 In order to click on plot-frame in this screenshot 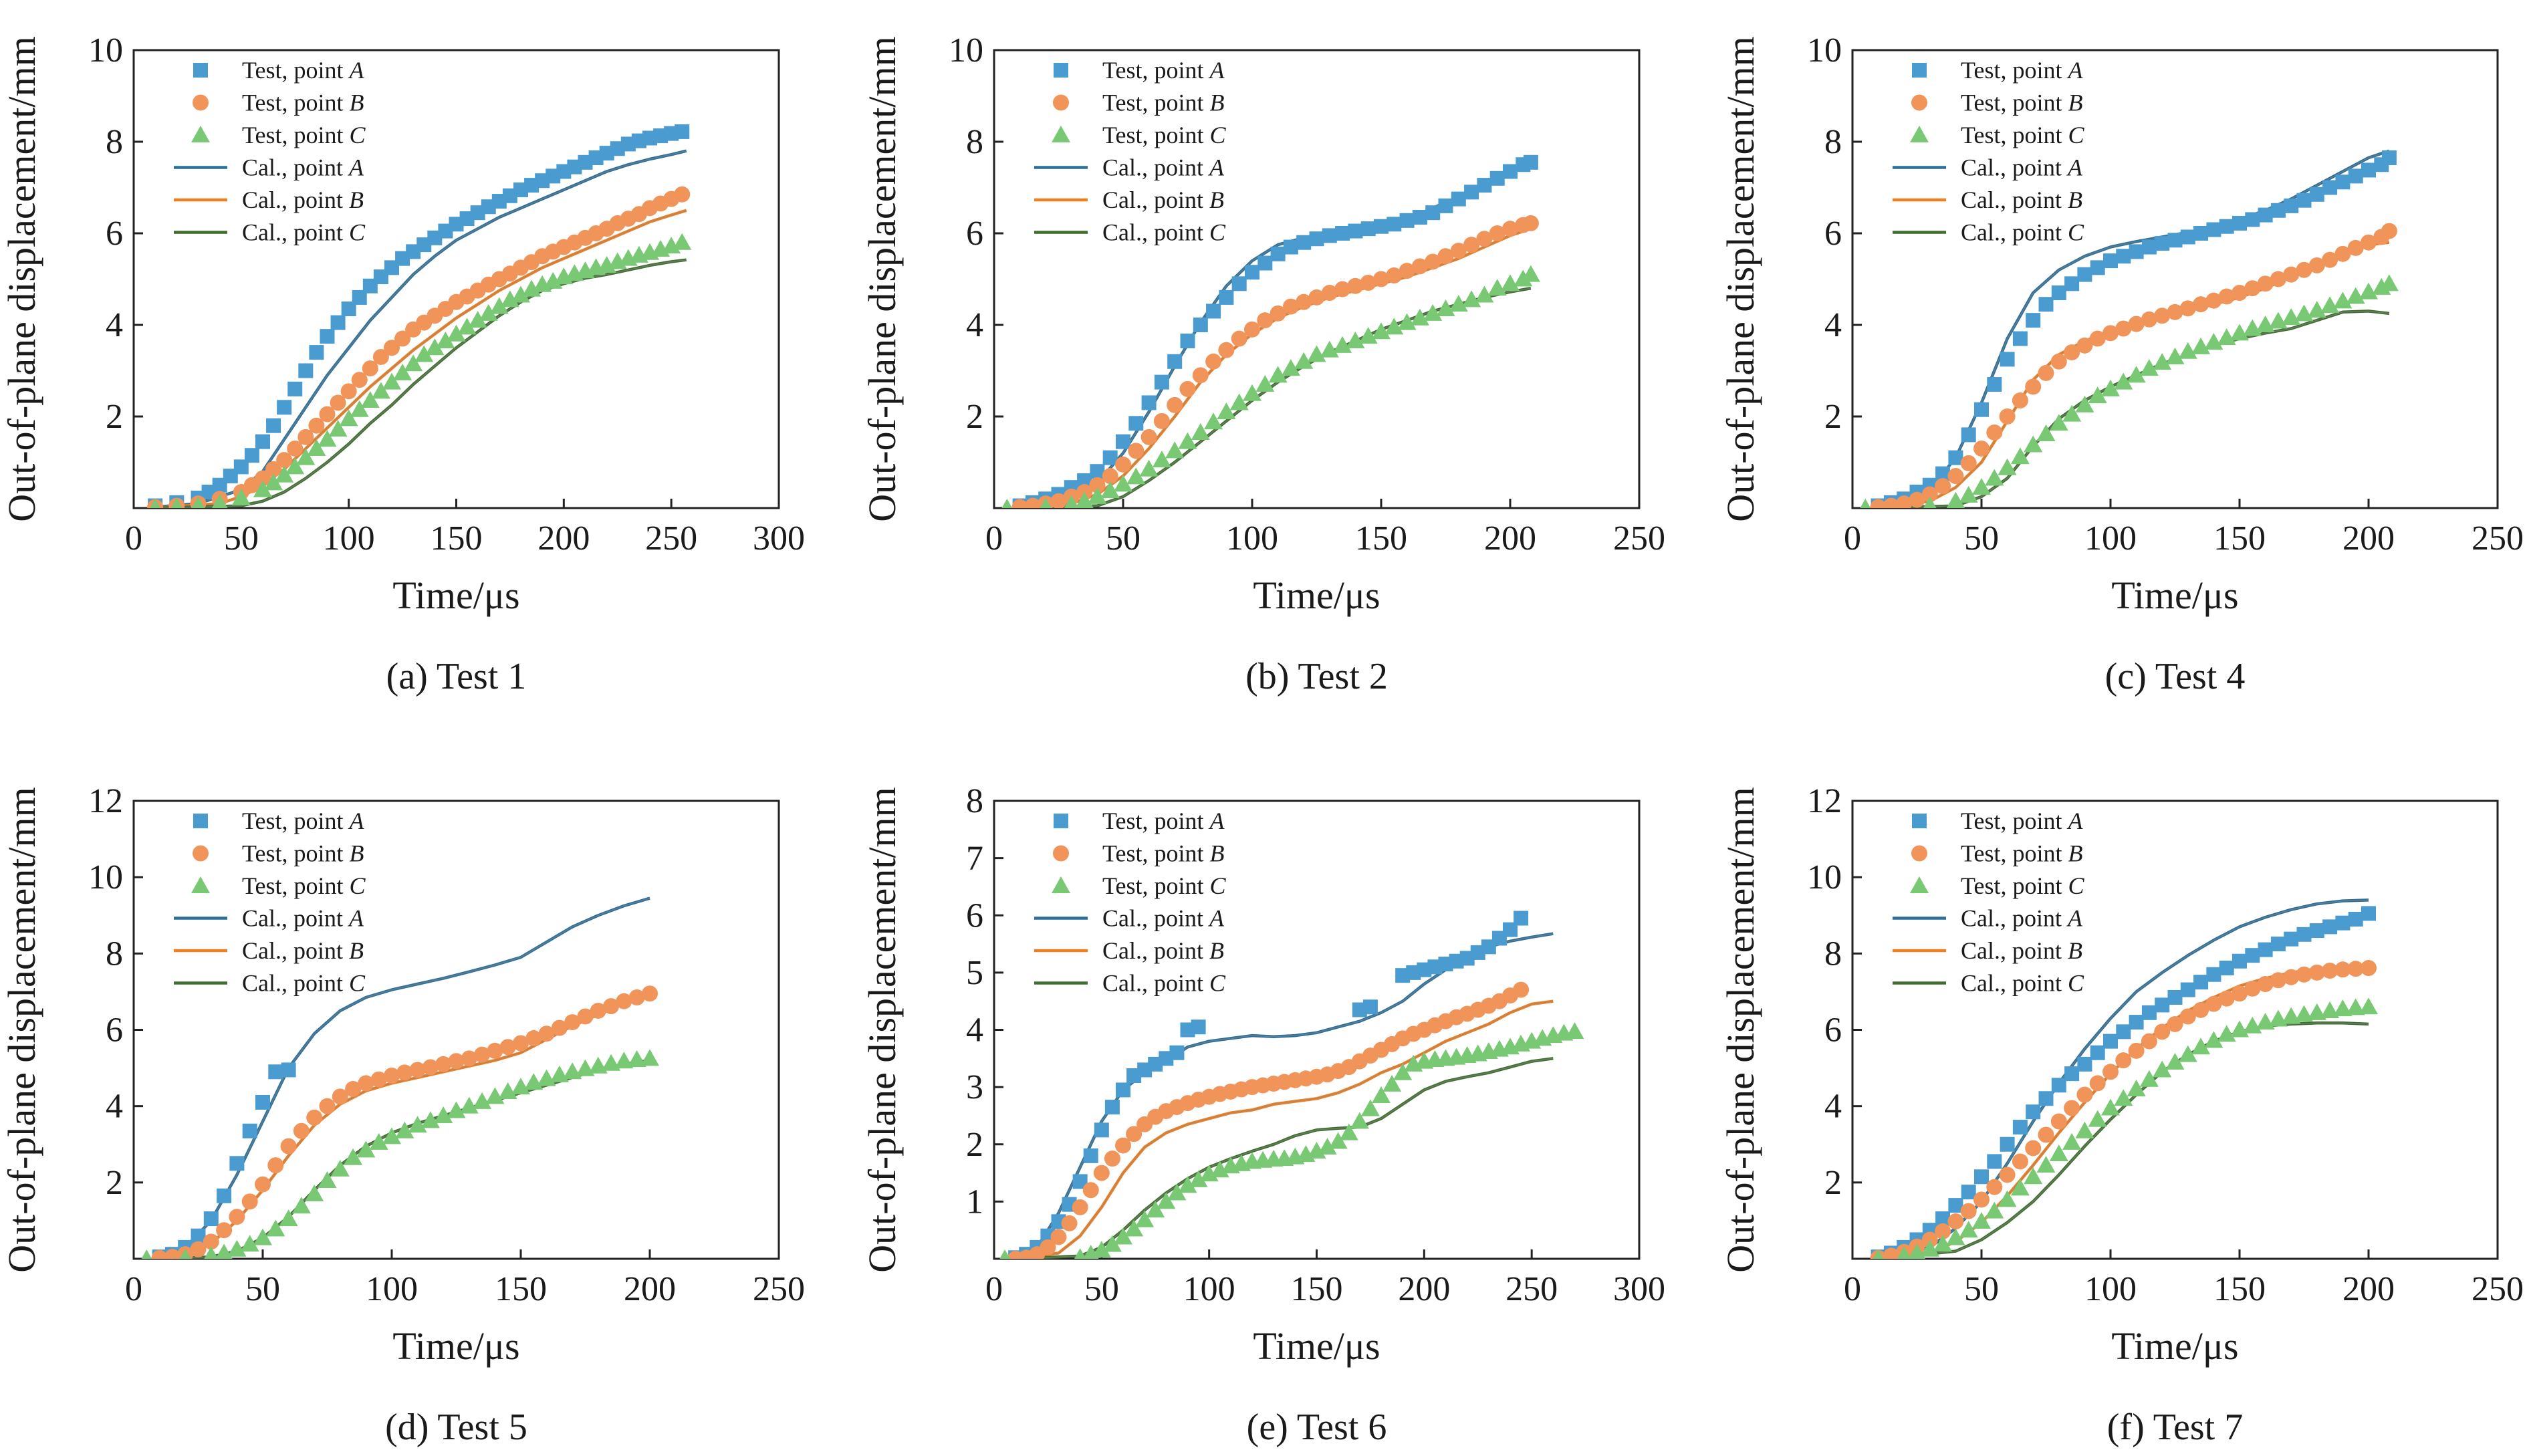, I will do `click(2175, 279)`.